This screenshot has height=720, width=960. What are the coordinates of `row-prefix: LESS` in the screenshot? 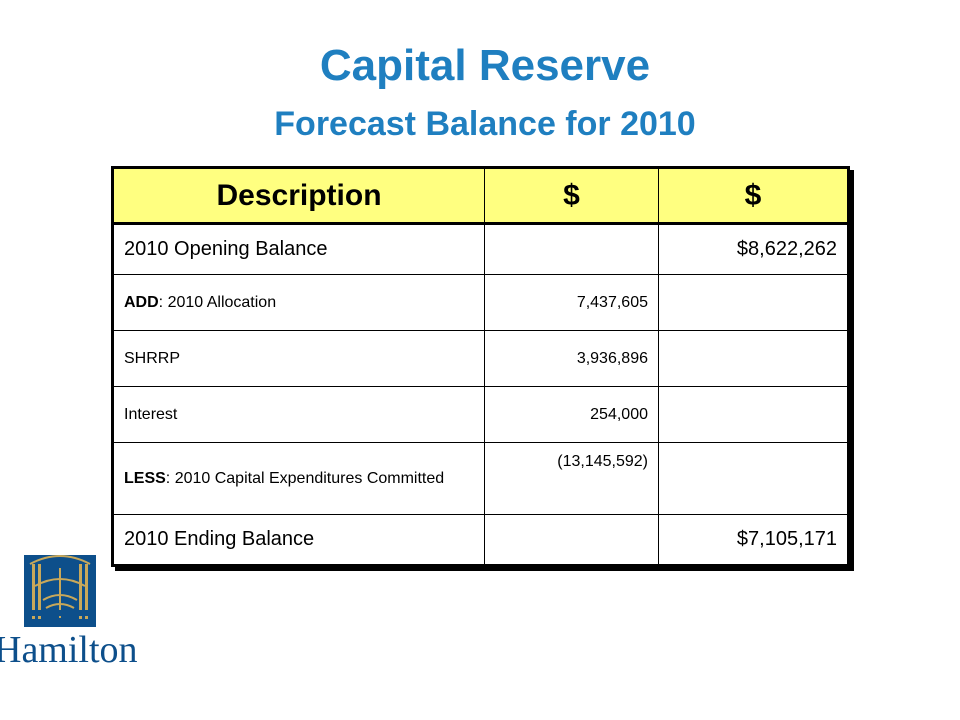 It's located at (145, 478).